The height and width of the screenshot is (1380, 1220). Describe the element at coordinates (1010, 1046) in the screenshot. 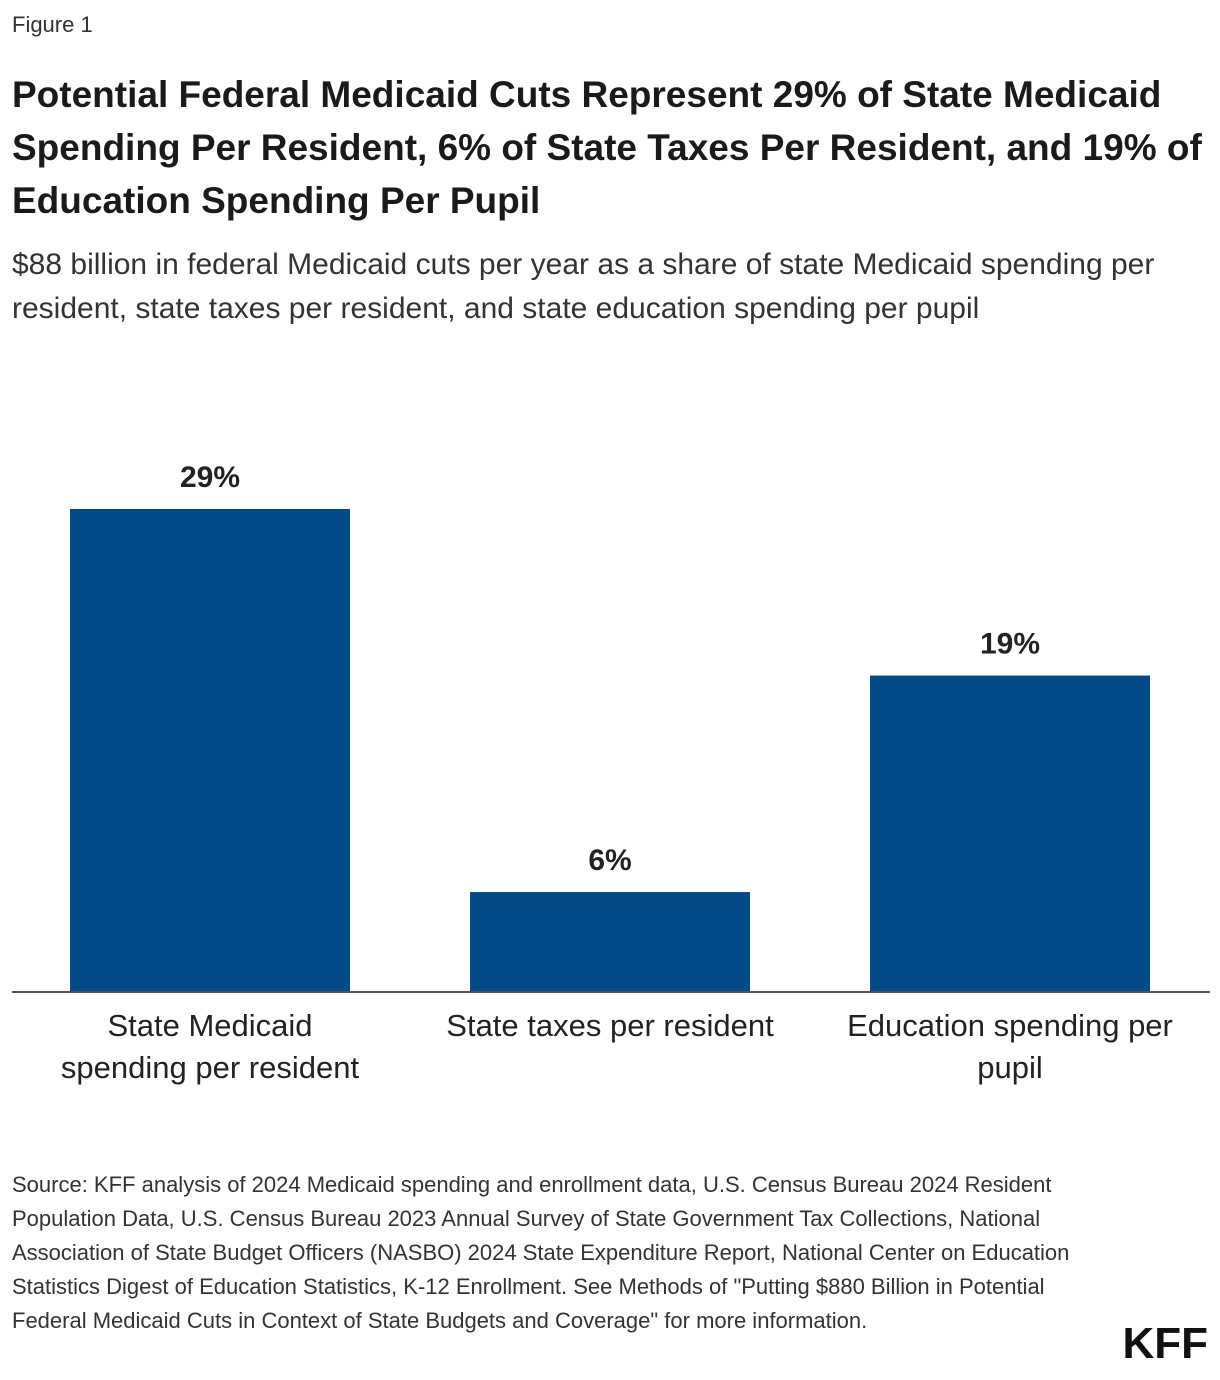

I see `category-label-3: Education spending per pupil` at that location.